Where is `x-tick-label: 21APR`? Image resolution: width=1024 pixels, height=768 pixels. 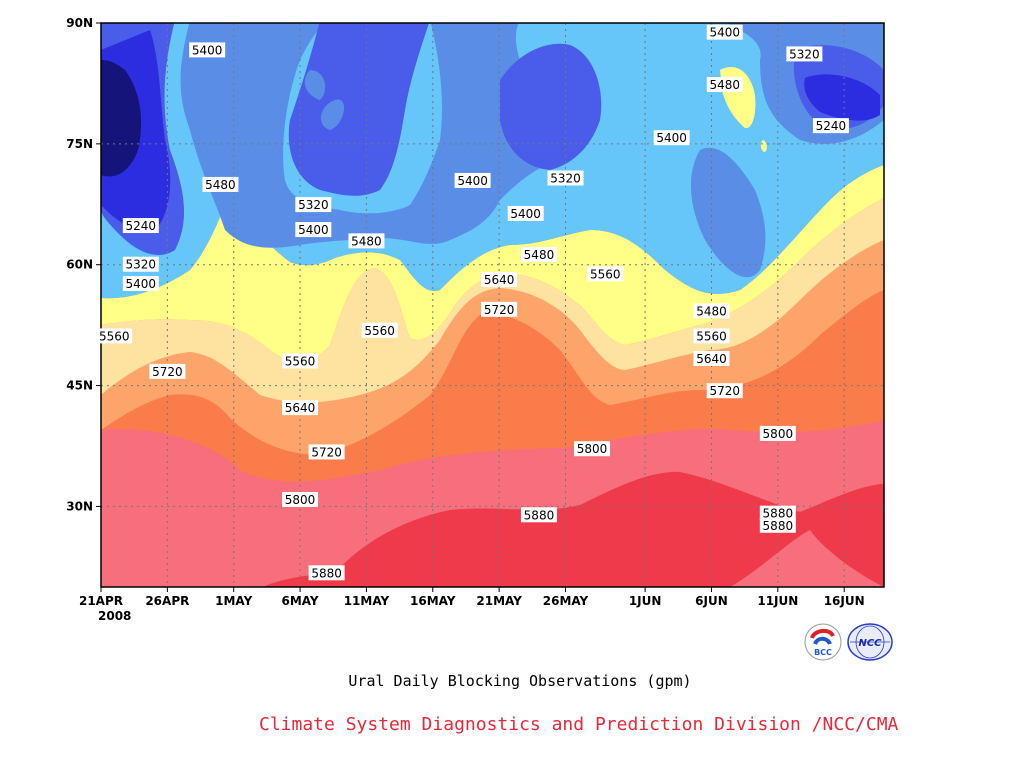
x-tick-label: 21APR is located at coordinates (101, 601).